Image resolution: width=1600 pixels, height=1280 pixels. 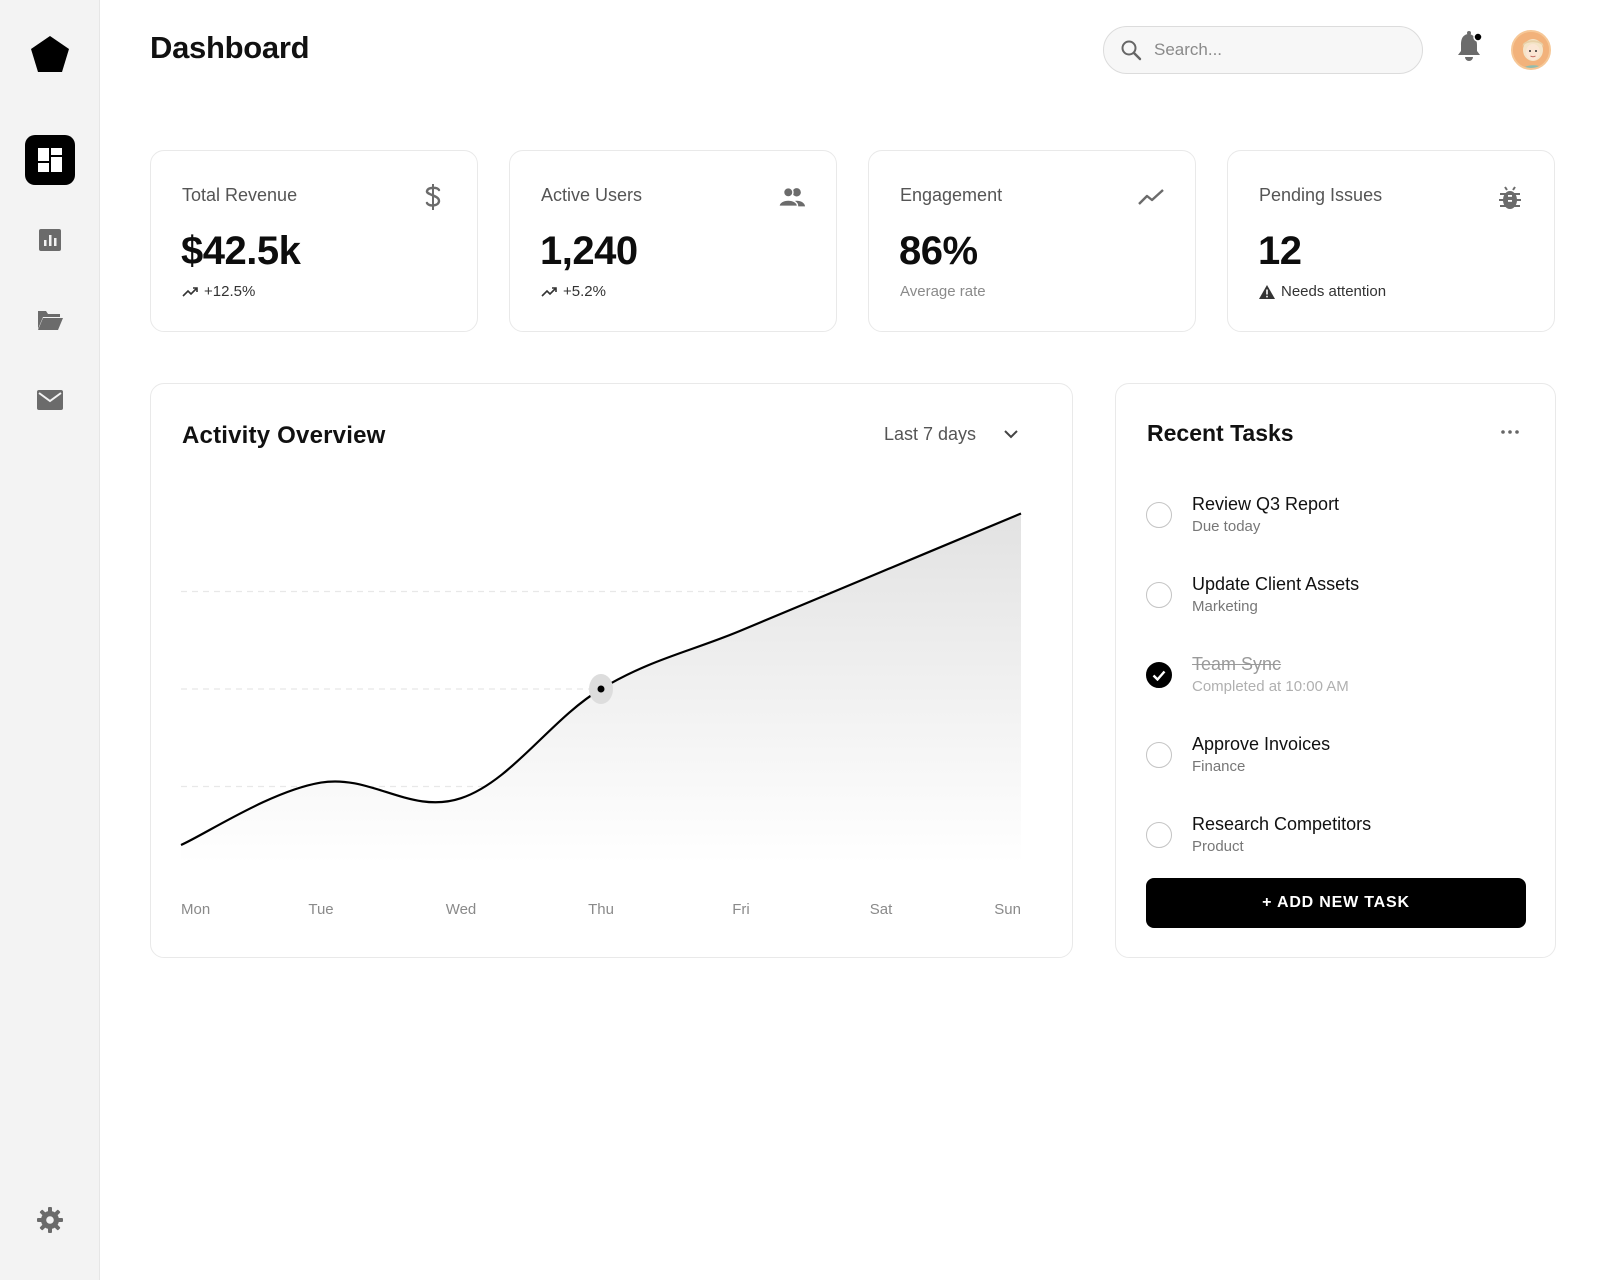 What do you see at coordinates (1276, 584) in the screenshot?
I see `task-title: Update Client Assets` at bounding box center [1276, 584].